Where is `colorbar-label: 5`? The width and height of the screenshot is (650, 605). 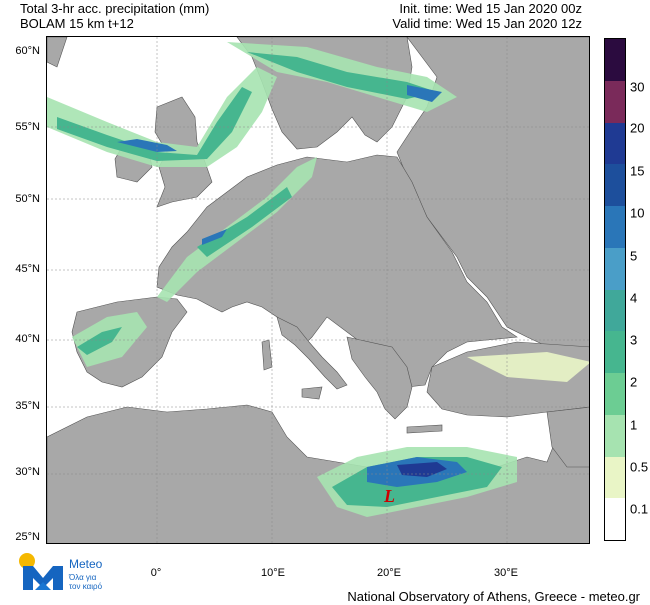 colorbar-label: 5 is located at coordinates (634, 256).